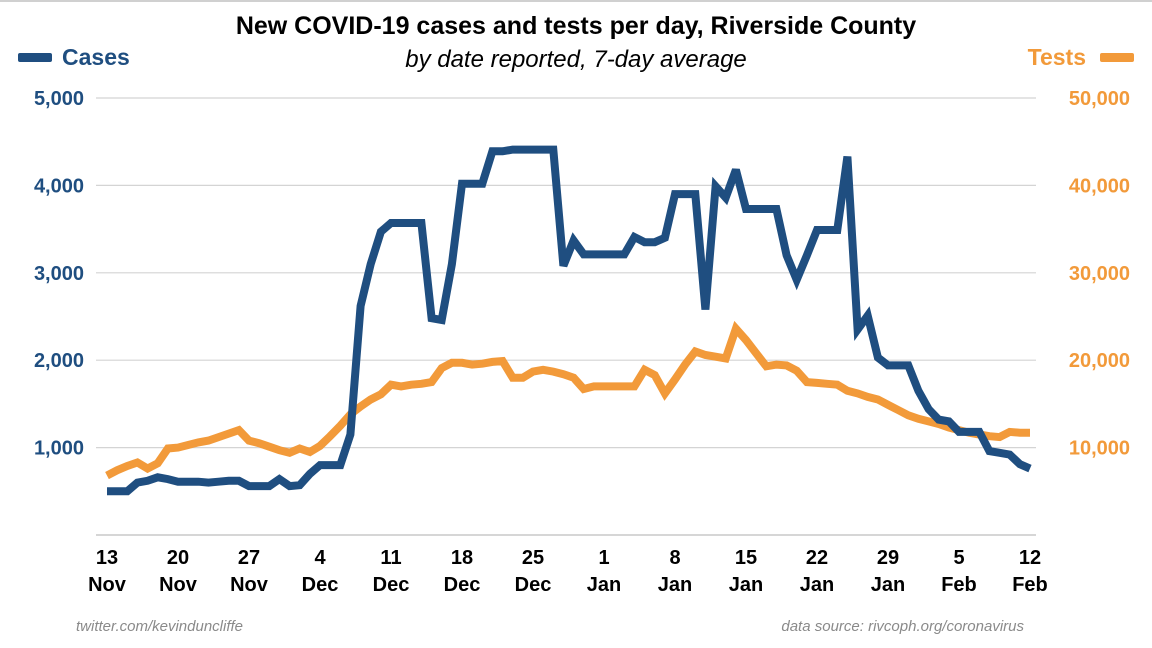 This screenshot has width=1152, height=648. Describe the element at coordinates (249, 558) in the screenshot. I see `x-tick-day: 27` at that location.